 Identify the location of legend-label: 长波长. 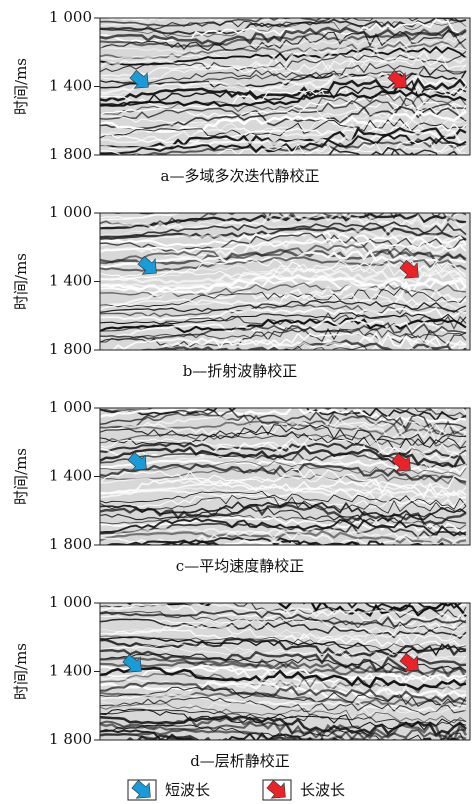
(322, 790).